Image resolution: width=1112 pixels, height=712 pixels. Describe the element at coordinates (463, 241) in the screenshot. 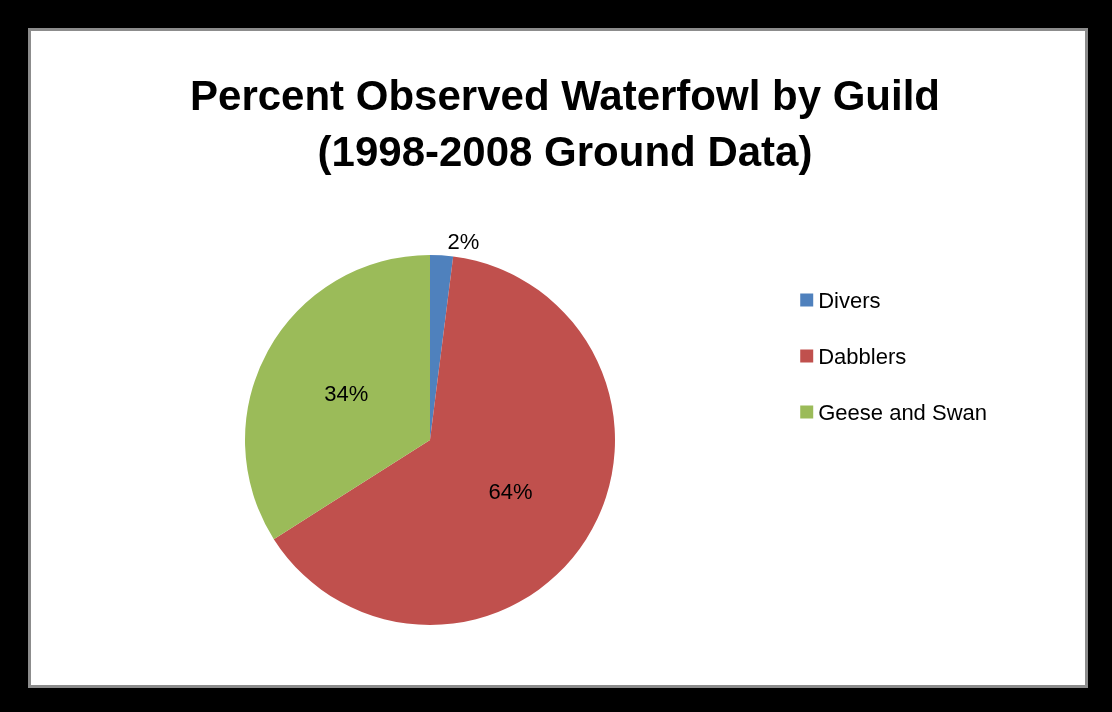

I see `data-label: 2%` at that location.